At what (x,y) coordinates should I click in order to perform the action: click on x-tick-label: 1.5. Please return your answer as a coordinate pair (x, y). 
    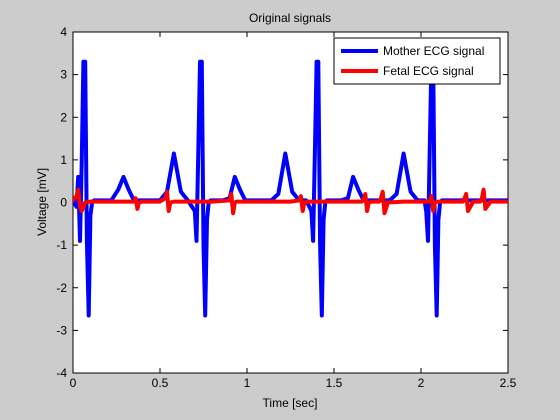
    Looking at the image, I should click on (334, 383).